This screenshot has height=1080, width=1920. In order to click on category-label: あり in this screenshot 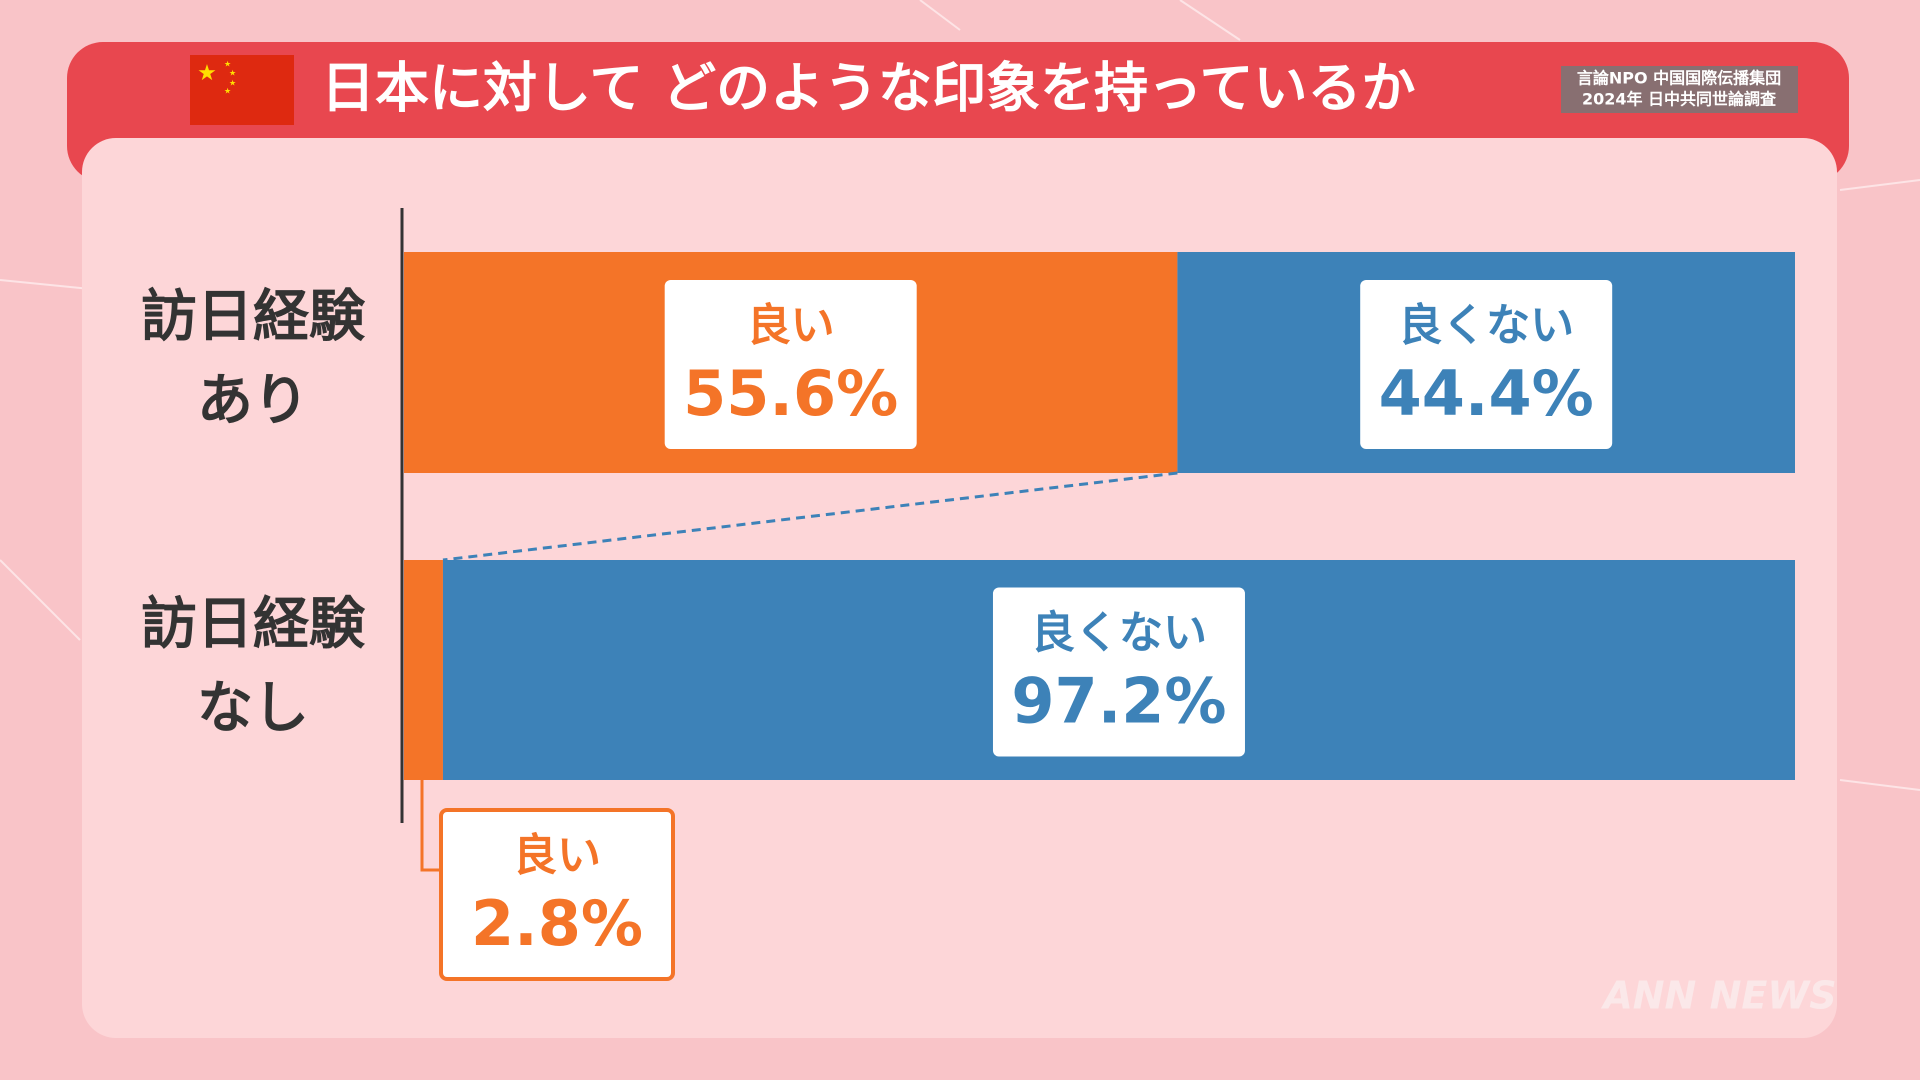, I will do `click(253, 401)`.